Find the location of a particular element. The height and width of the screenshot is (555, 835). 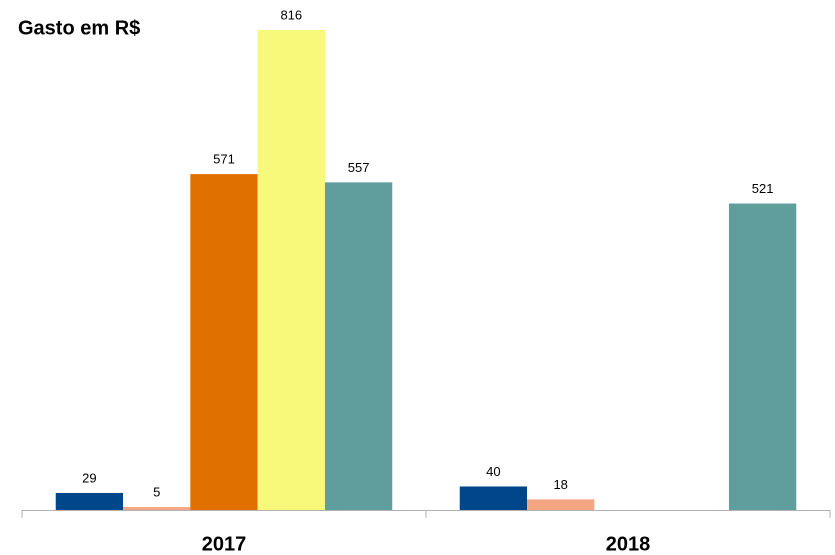

value-label: 521 is located at coordinates (763, 188).